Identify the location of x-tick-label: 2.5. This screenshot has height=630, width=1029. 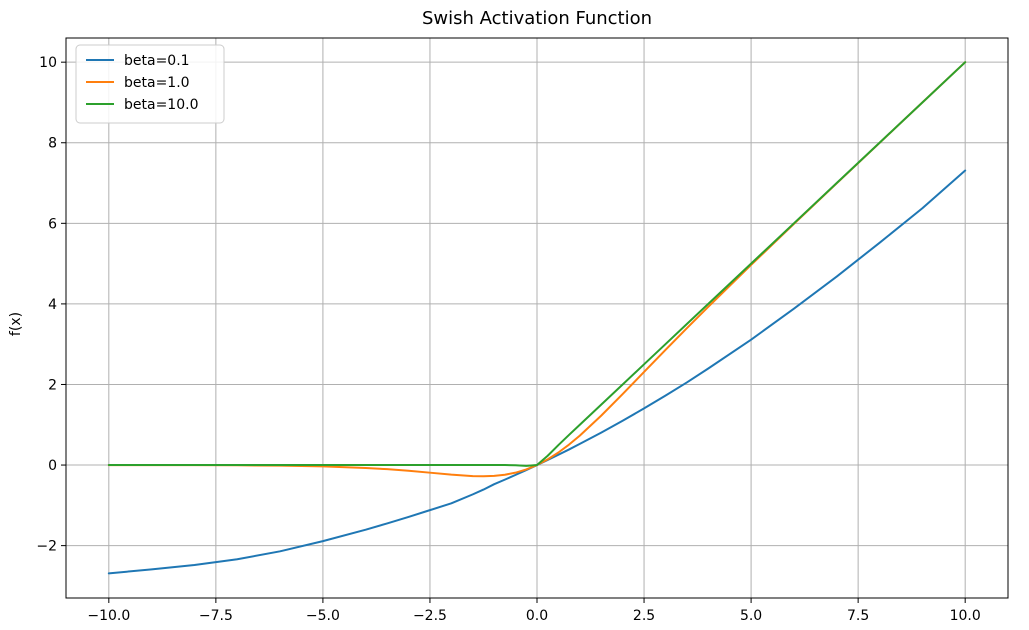
(644, 616).